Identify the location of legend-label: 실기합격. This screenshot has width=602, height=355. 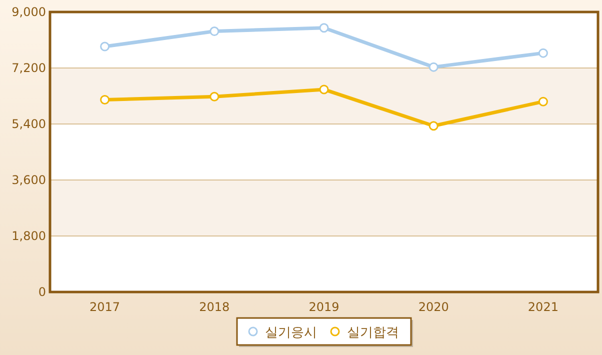
(373, 333).